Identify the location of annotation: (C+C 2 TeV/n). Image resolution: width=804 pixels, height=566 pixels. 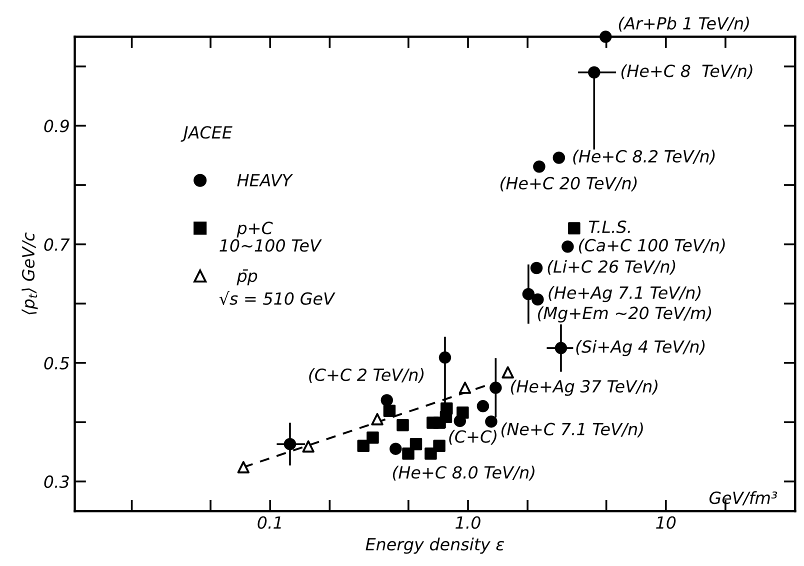
(366, 376).